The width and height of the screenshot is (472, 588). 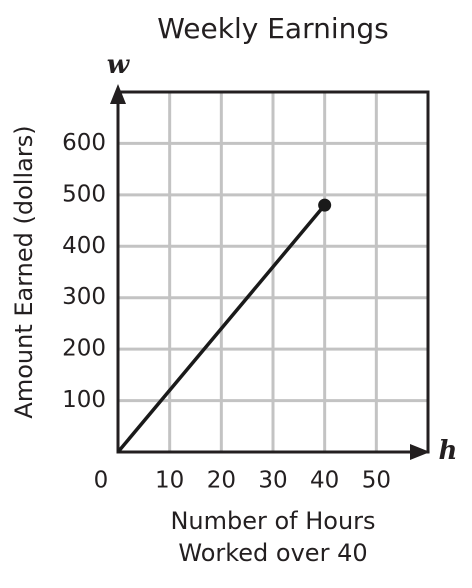 I want to click on y-axis-arrow, so click(x=118, y=94).